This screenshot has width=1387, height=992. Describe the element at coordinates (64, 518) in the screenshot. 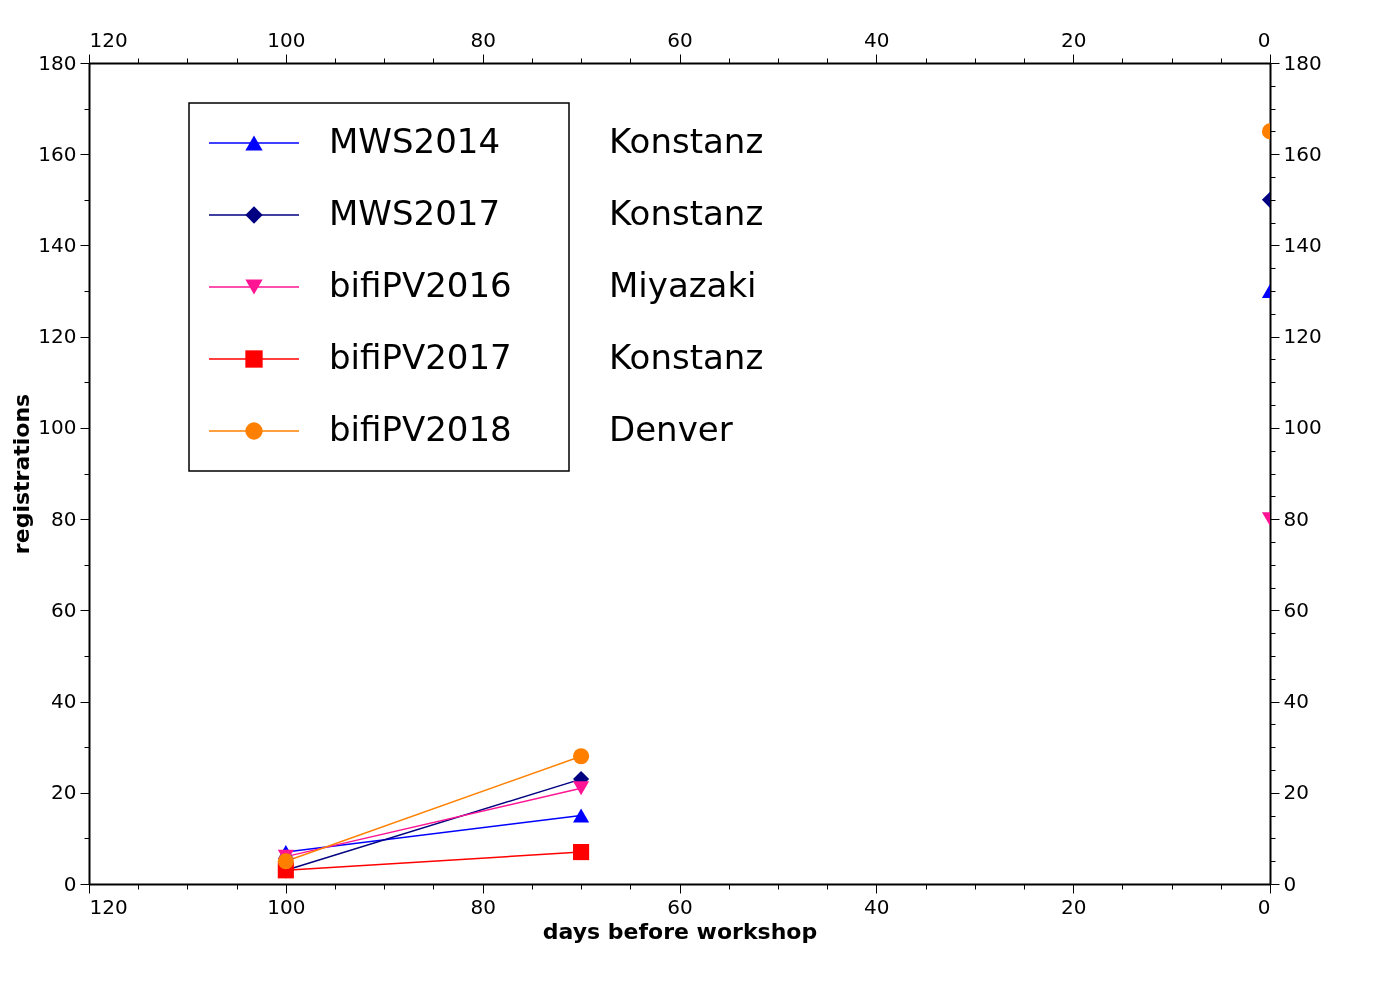

I see `y-tick-label: 80` at that location.